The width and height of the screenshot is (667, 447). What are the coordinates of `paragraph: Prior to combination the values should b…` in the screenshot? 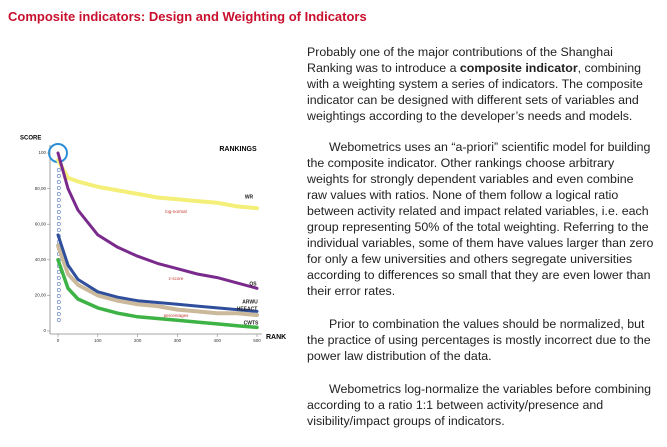 It's located at (479, 340).